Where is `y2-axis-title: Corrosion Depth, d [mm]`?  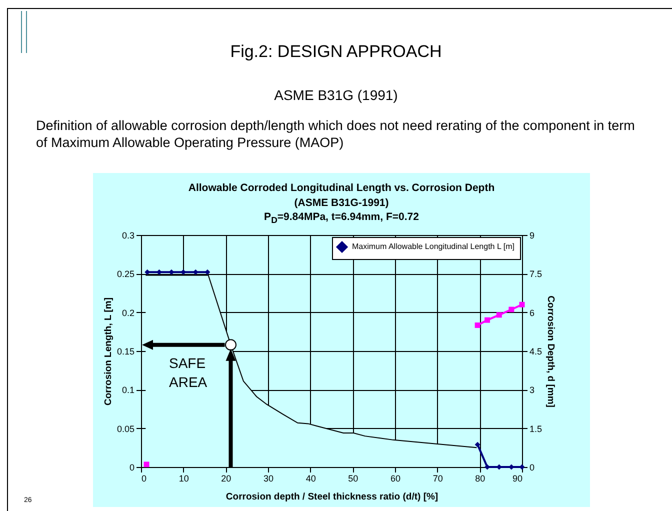 y2-axis-title: Corrosion Depth, d [mm] is located at coordinates (550, 352).